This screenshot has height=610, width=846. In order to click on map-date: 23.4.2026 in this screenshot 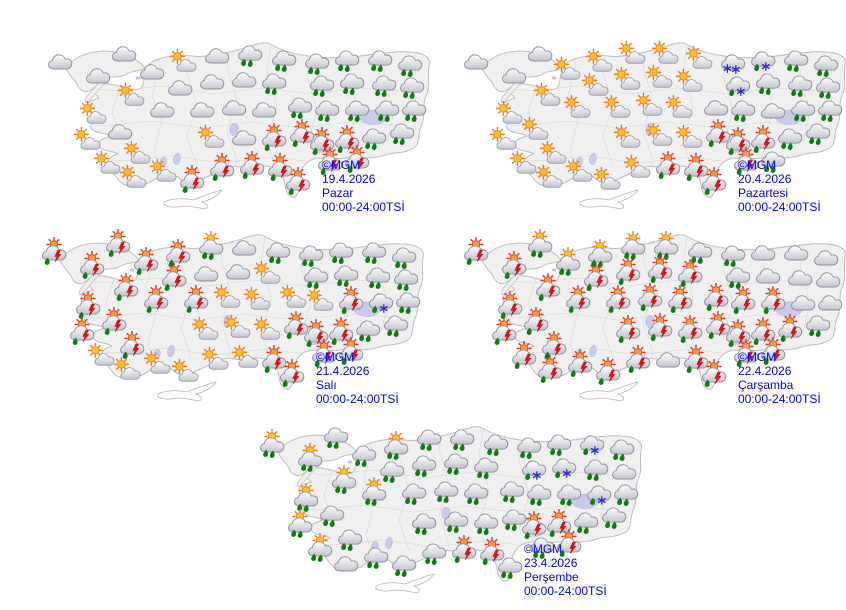, I will do `click(551, 563)`.